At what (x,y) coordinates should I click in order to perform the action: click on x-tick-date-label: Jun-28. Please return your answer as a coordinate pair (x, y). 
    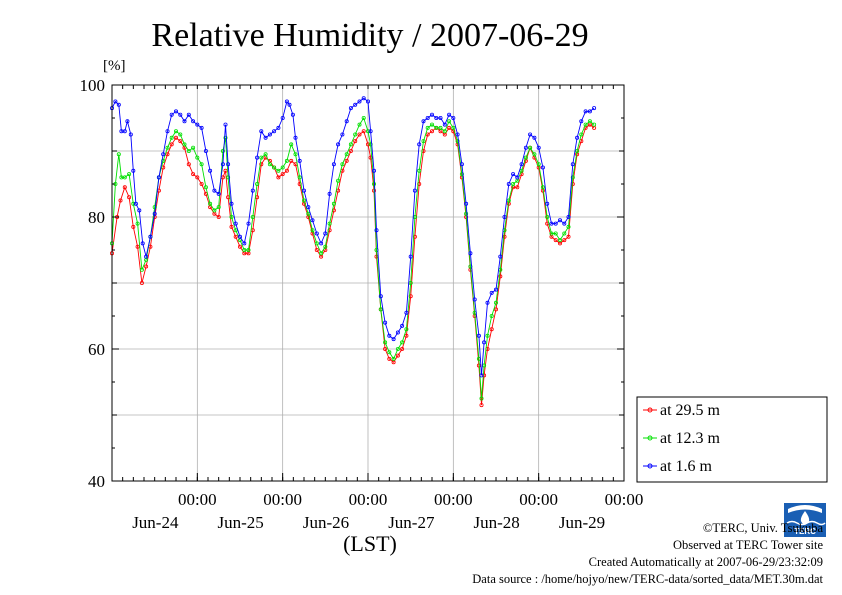
    Looking at the image, I should click on (497, 522).